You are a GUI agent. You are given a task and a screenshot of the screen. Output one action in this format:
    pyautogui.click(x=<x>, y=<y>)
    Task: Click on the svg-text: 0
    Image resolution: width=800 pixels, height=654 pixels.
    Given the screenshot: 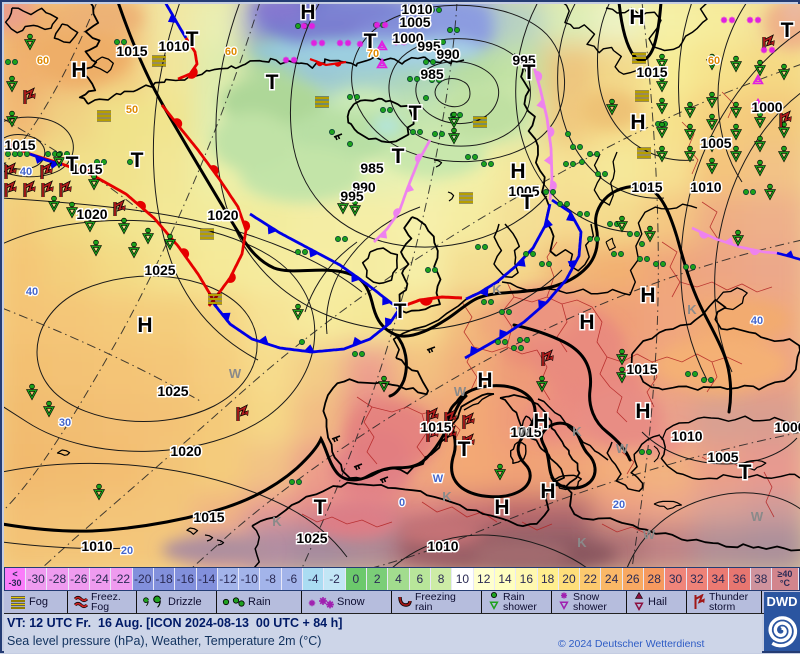 What is the action you would take?
    pyautogui.click(x=402, y=503)
    